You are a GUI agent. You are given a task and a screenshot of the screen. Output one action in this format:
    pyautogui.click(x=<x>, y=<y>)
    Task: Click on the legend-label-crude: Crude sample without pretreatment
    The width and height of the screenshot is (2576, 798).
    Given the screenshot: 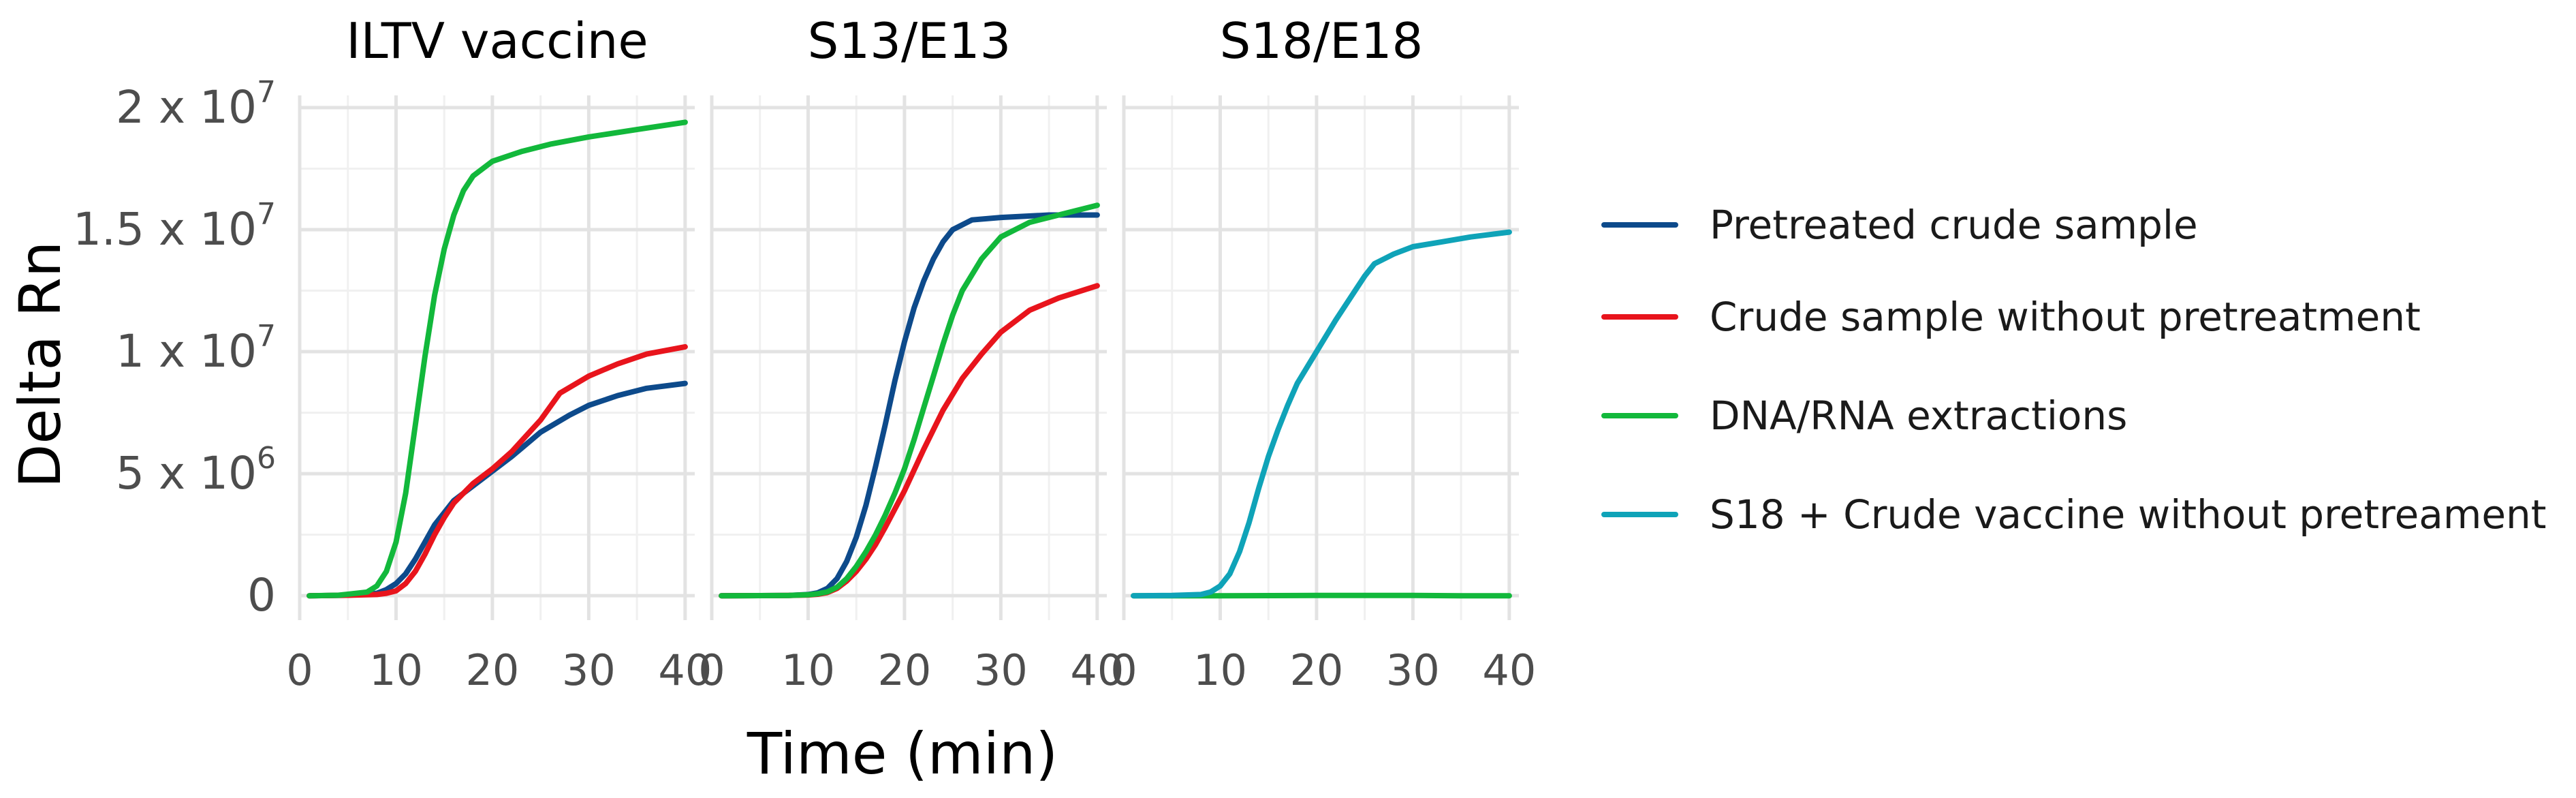 What is the action you would take?
    pyautogui.click(x=2065, y=317)
    